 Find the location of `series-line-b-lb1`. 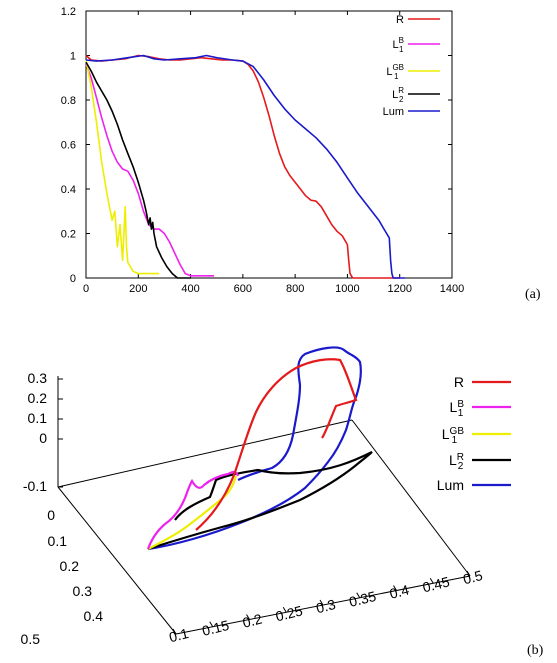

series-line-b-lb1 is located at coordinates (193, 510).